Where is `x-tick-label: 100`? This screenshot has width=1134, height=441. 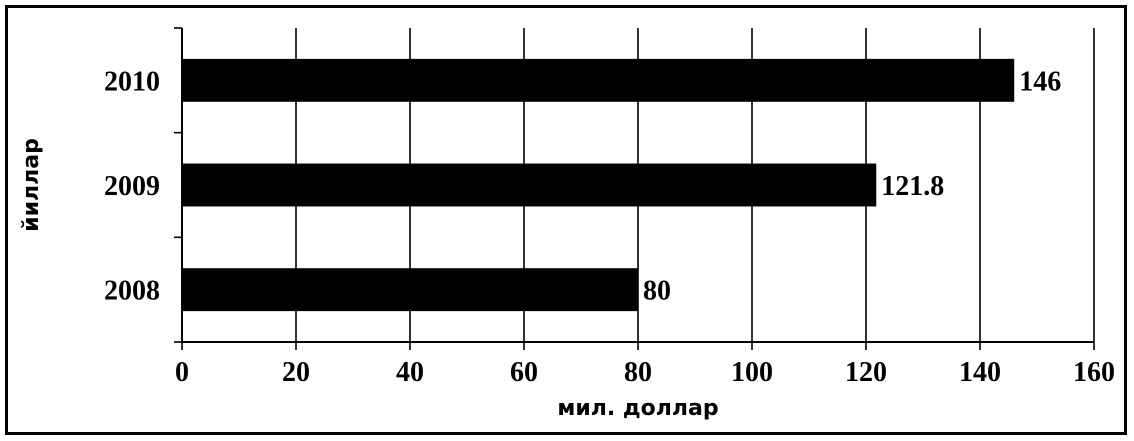 x-tick-label: 100 is located at coordinates (752, 372).